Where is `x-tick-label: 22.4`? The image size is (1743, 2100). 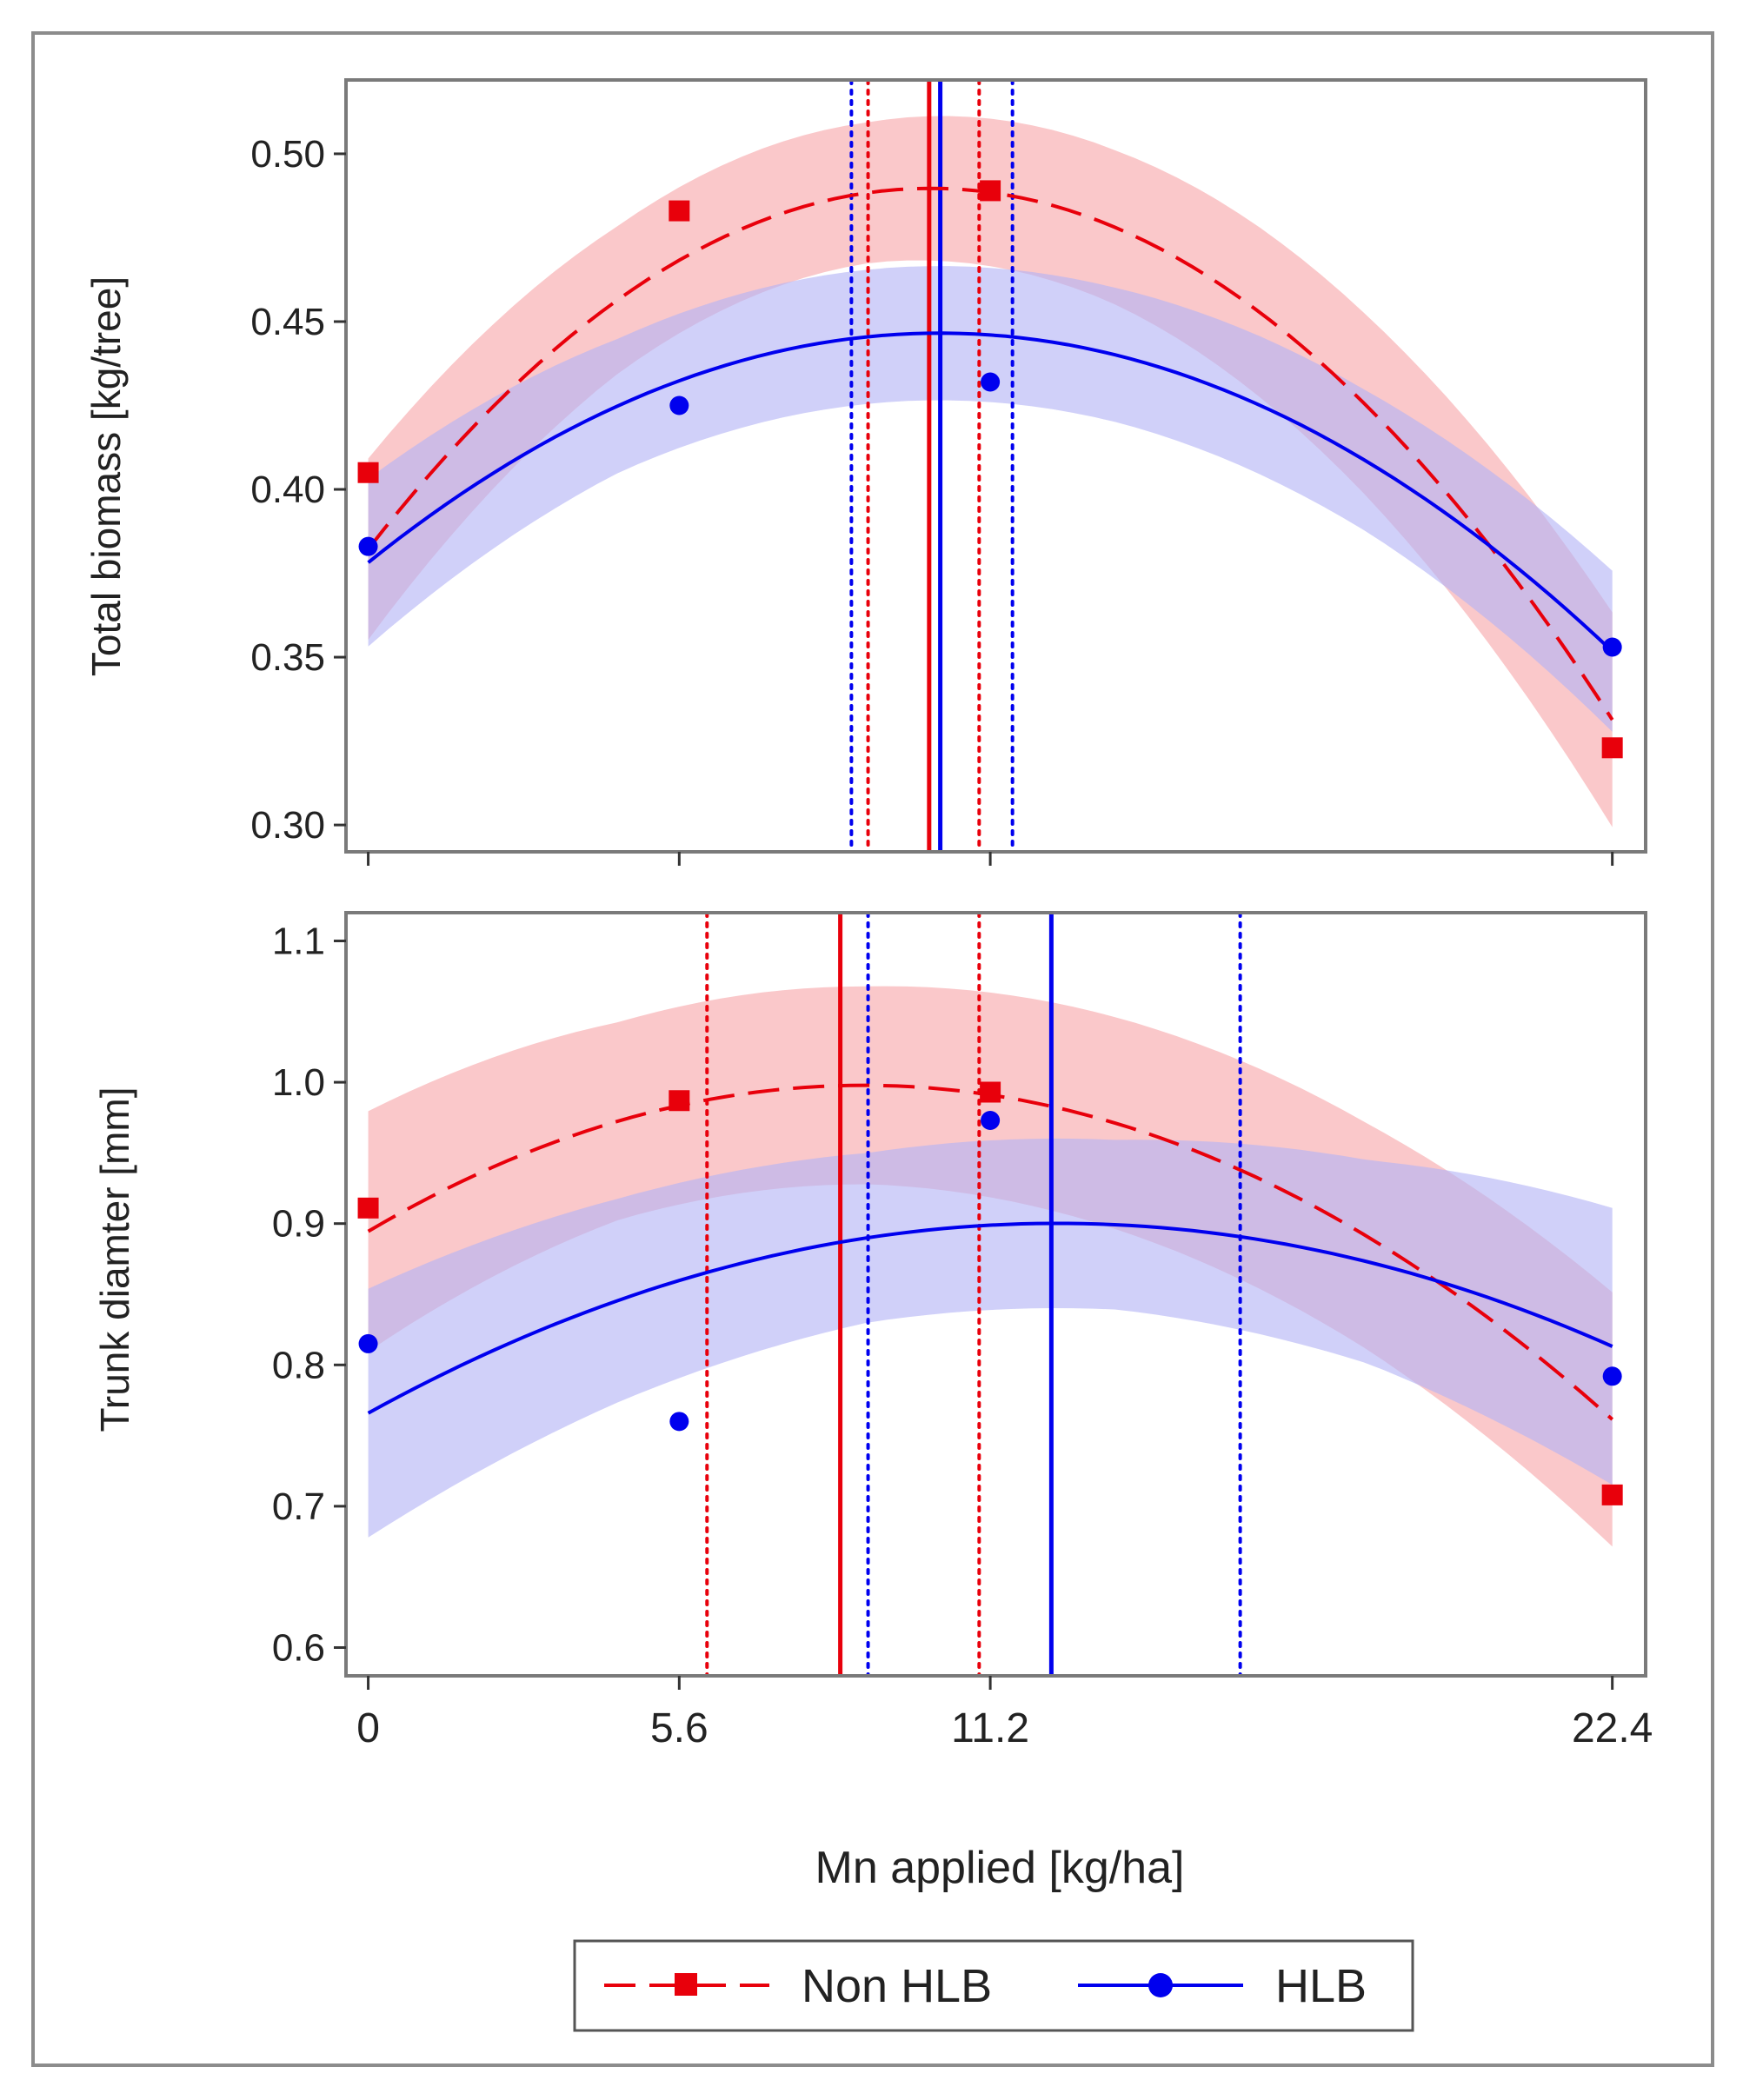 x-tick-label: 22.4 is located at coordinates (1612, 1728).